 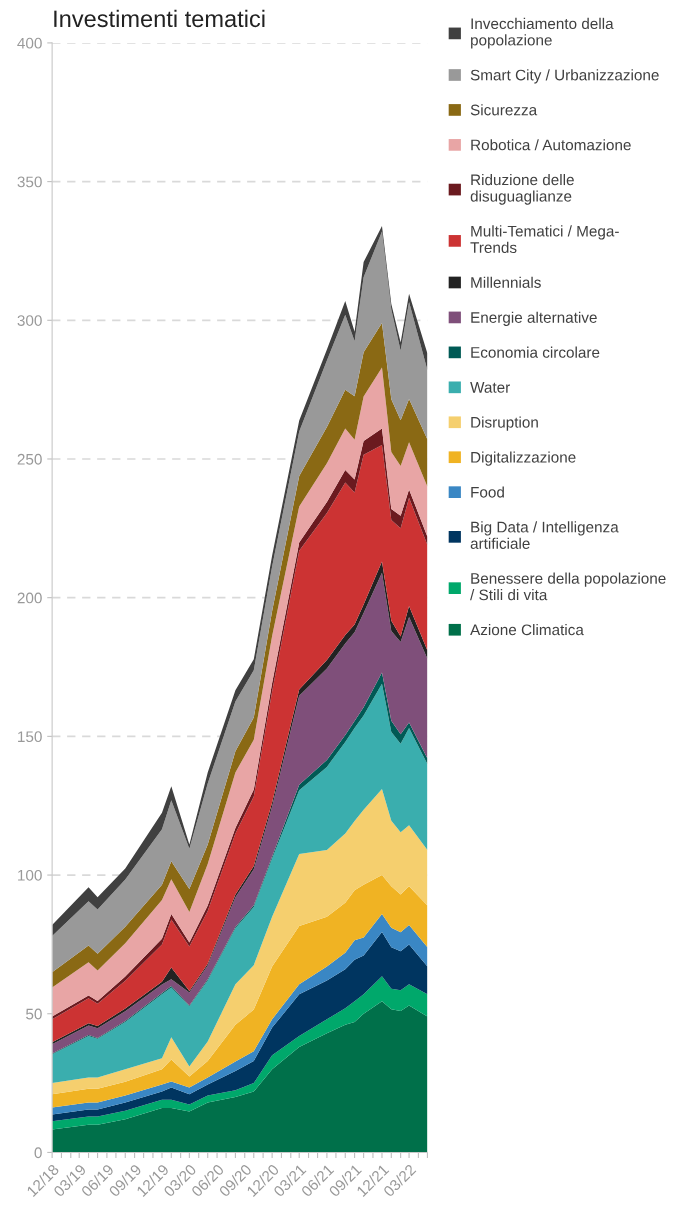 I want to click on legend-label: Smart City / Urbanizzazione, so click(x=564, y=76).